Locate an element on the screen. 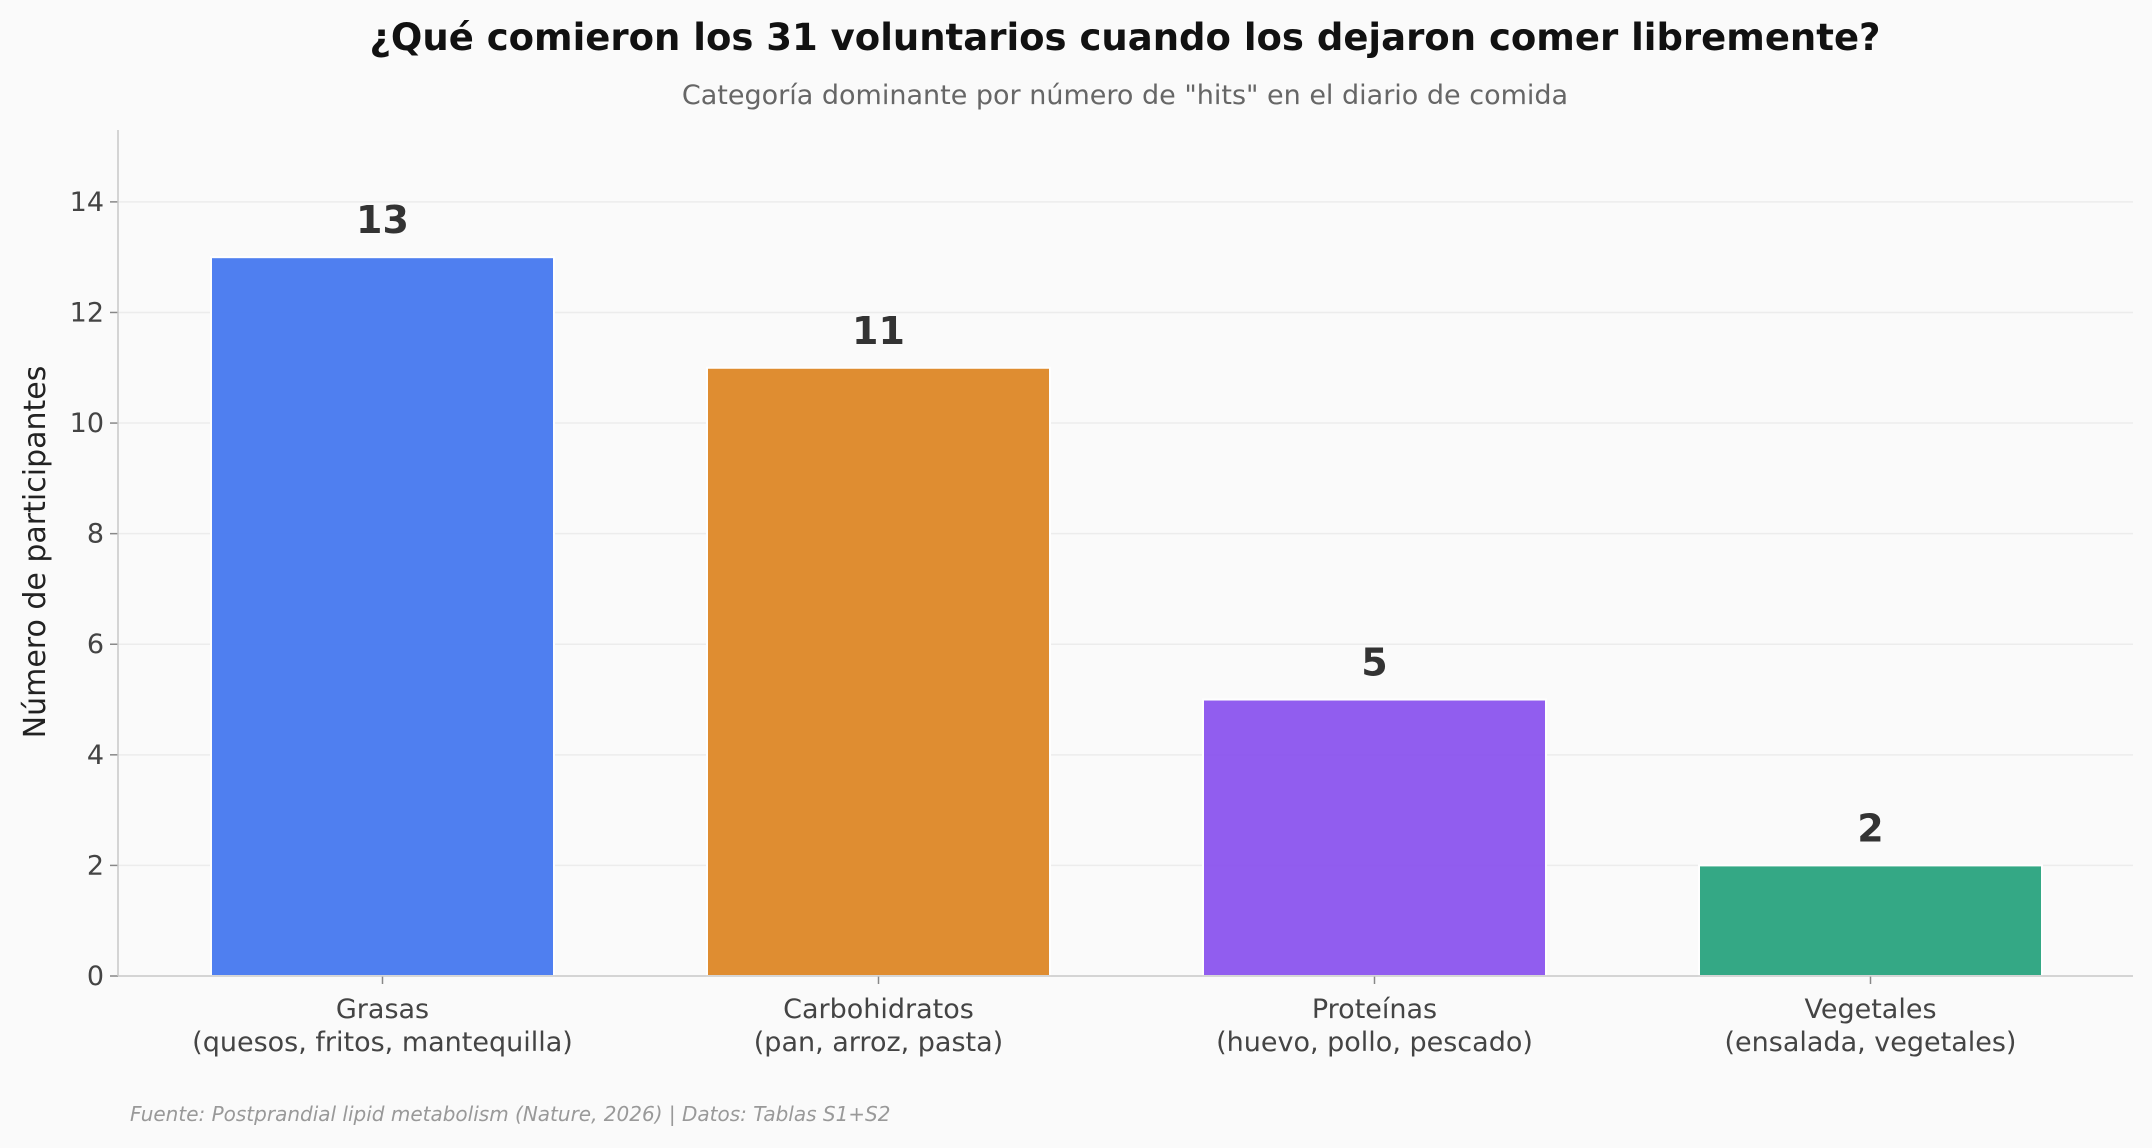 This screenshot has height=1148, width=2152. y-axis-label: Número de participantes is located at coordinates (35, 552).